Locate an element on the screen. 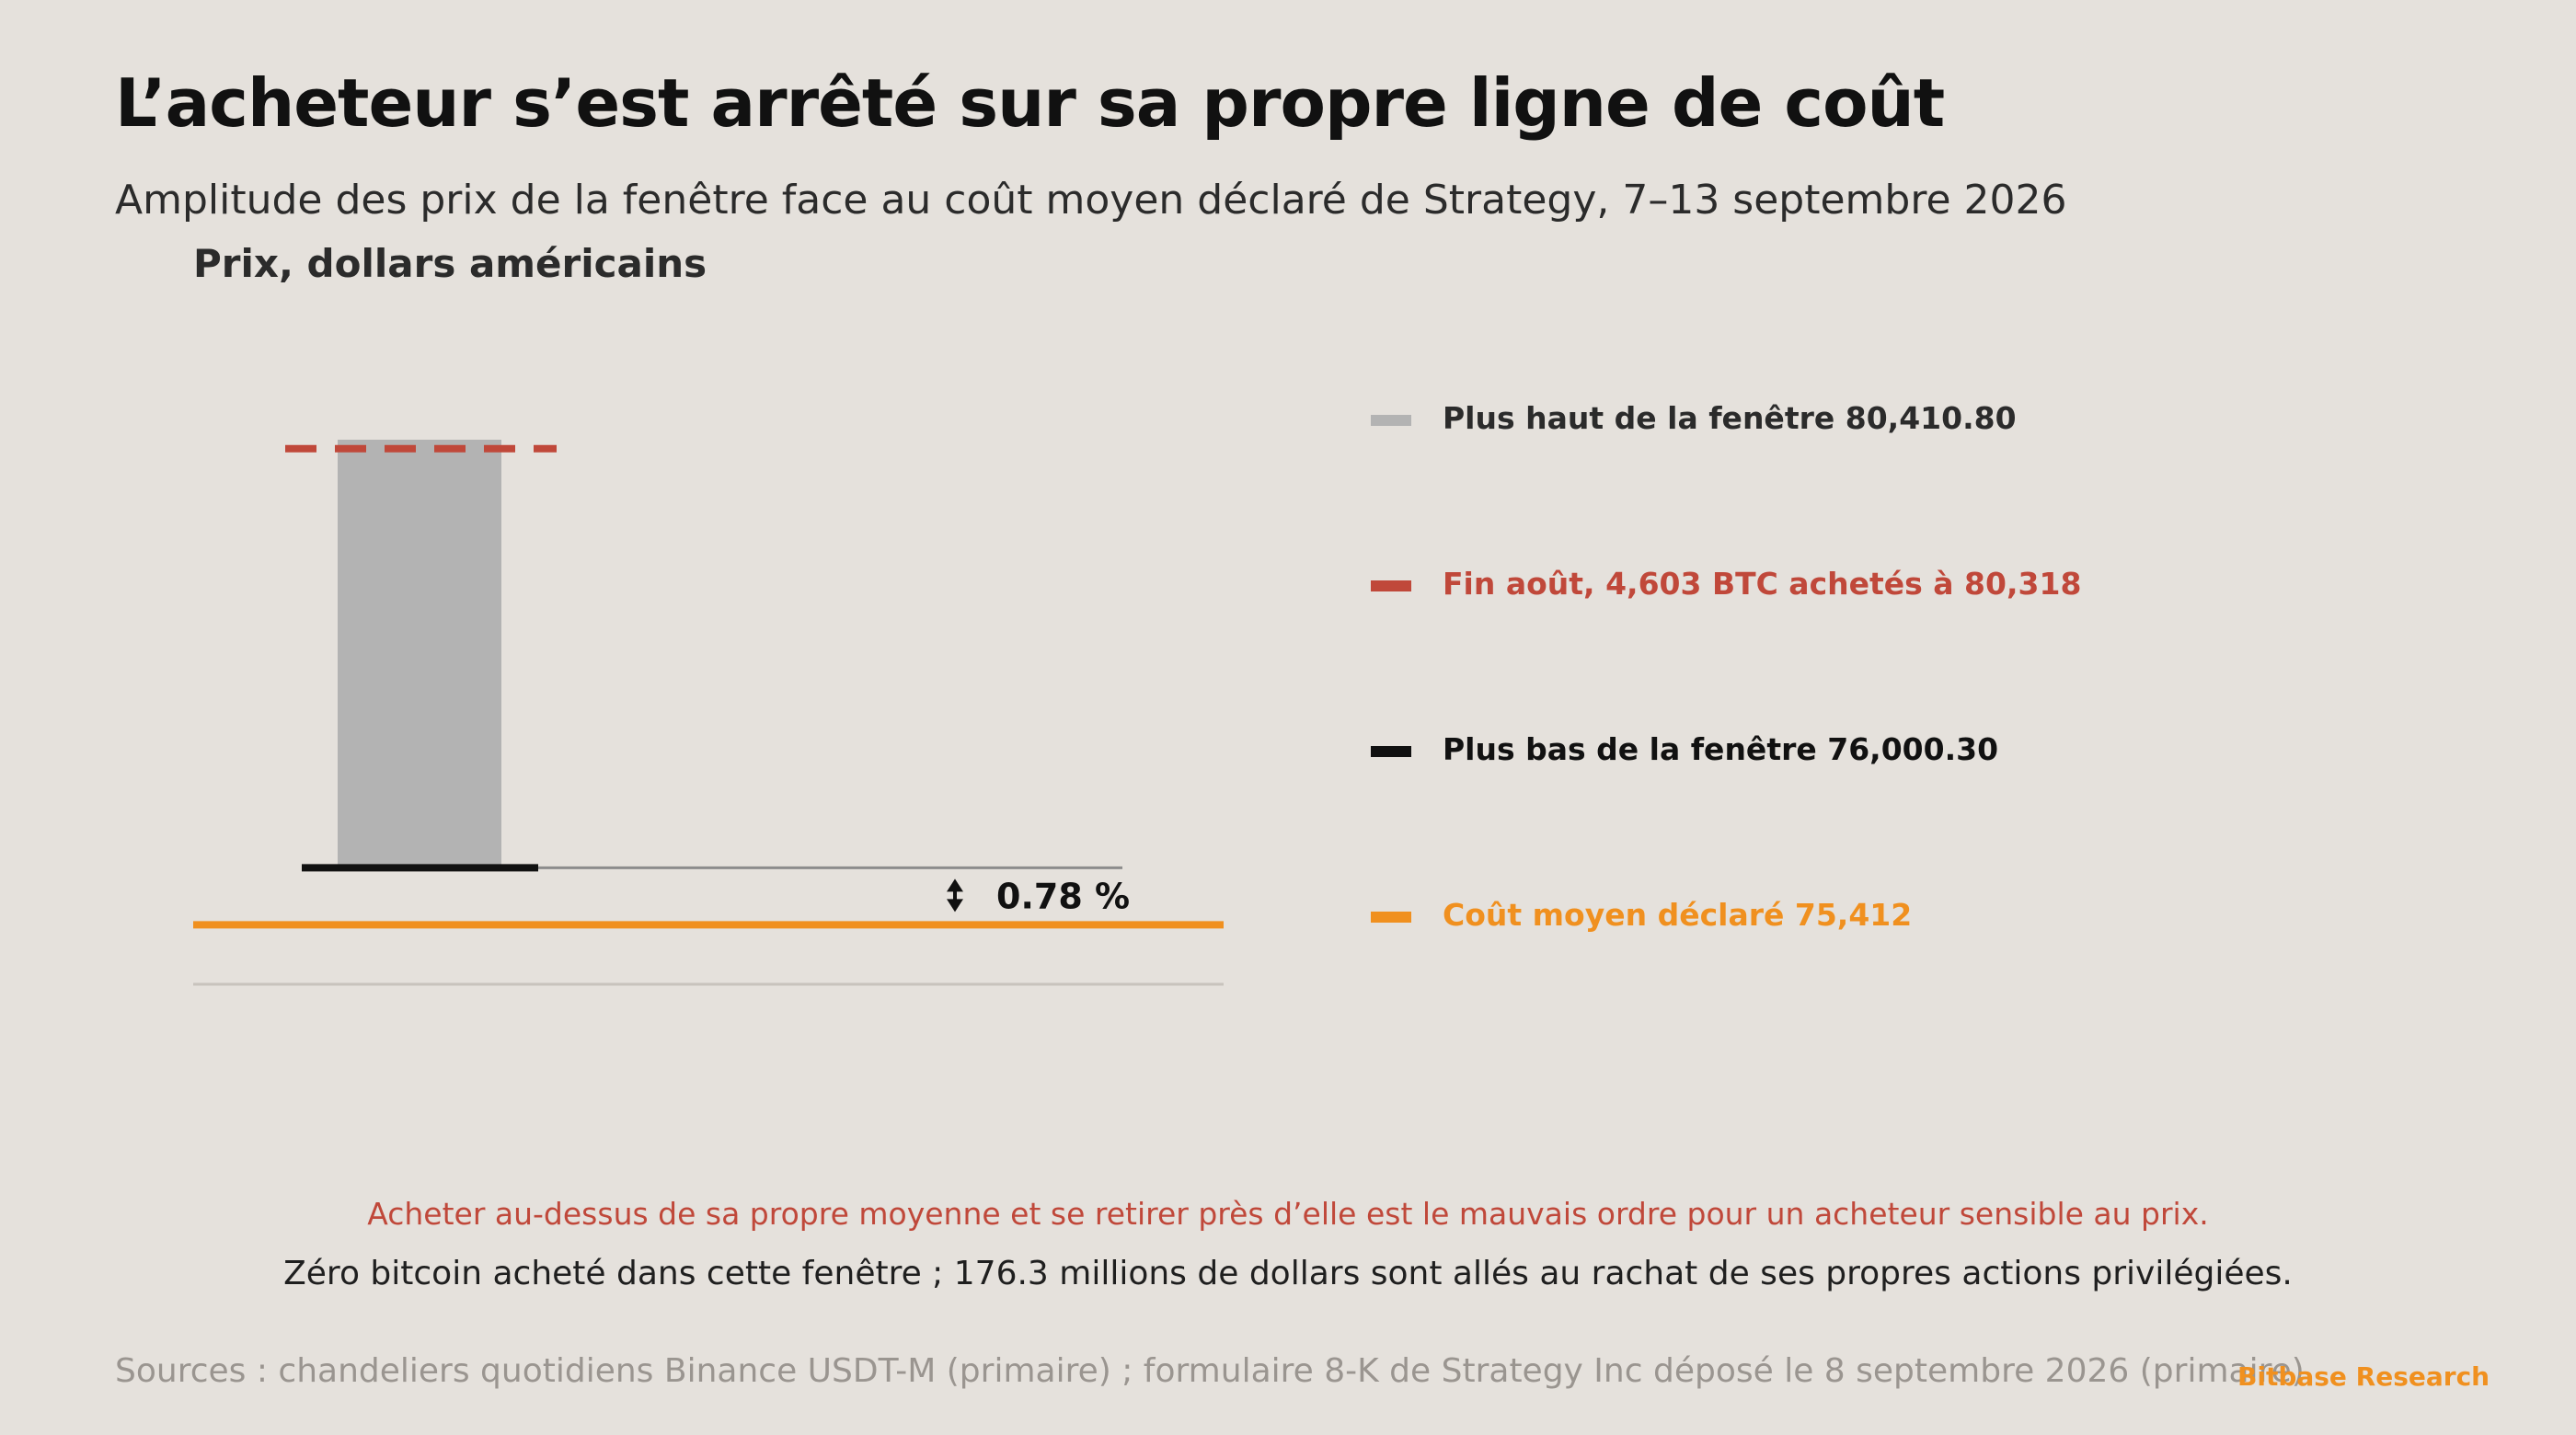  range-bar is located at coordinates (419, 654).